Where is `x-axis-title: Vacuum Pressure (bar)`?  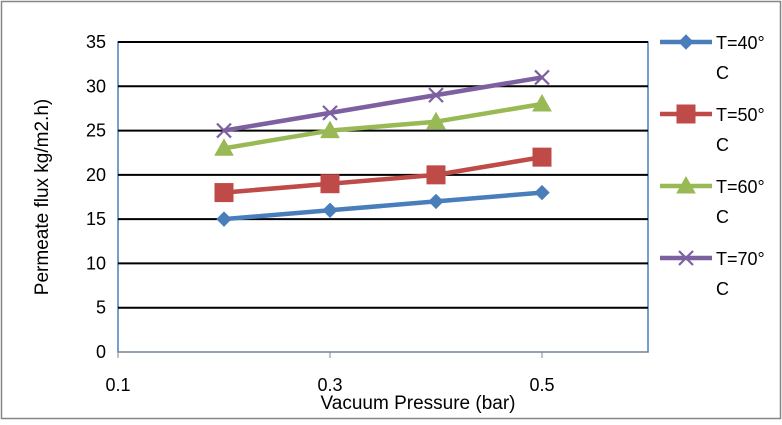
x-axis-title: Vacuum Pressure (bar) is located at coordinates (418, 403).